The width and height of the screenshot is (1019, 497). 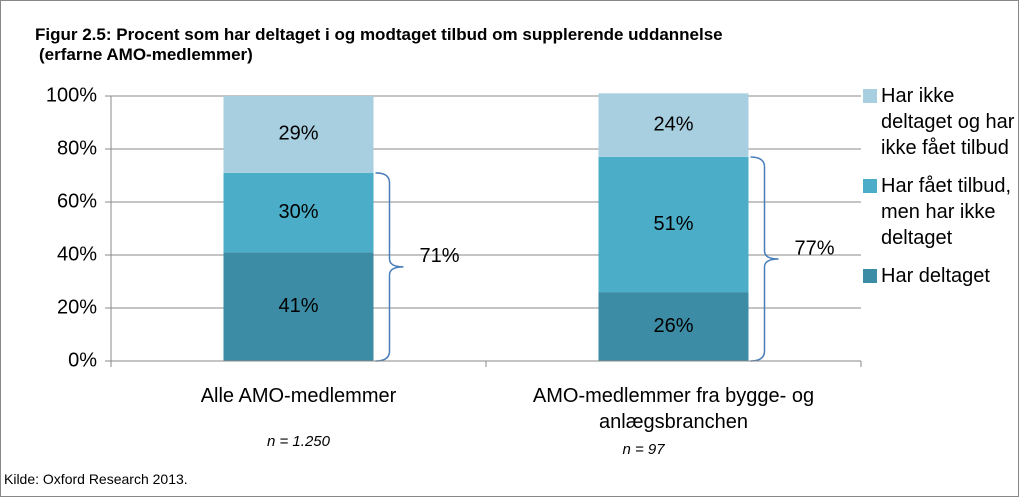 What do you see at coordinates (440, 256) in the screenshot?
I see `annotation: 71%` at bounding box center [440, 256].